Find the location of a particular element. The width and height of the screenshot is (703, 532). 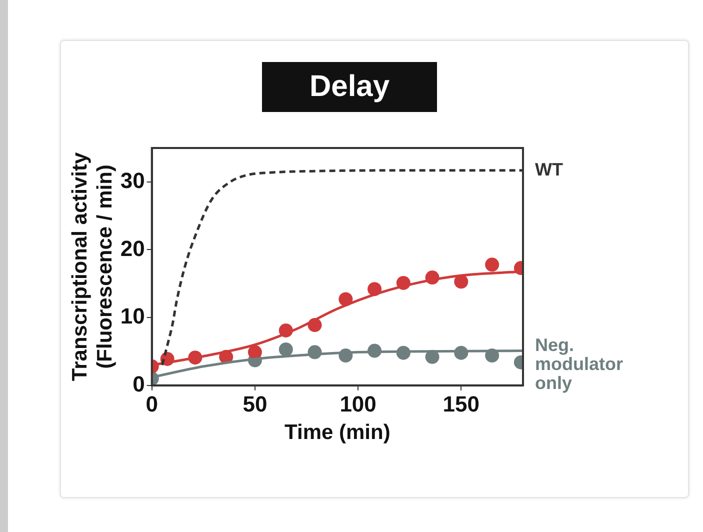

x-tick-label: 100 is located at coordinates (358, 404).